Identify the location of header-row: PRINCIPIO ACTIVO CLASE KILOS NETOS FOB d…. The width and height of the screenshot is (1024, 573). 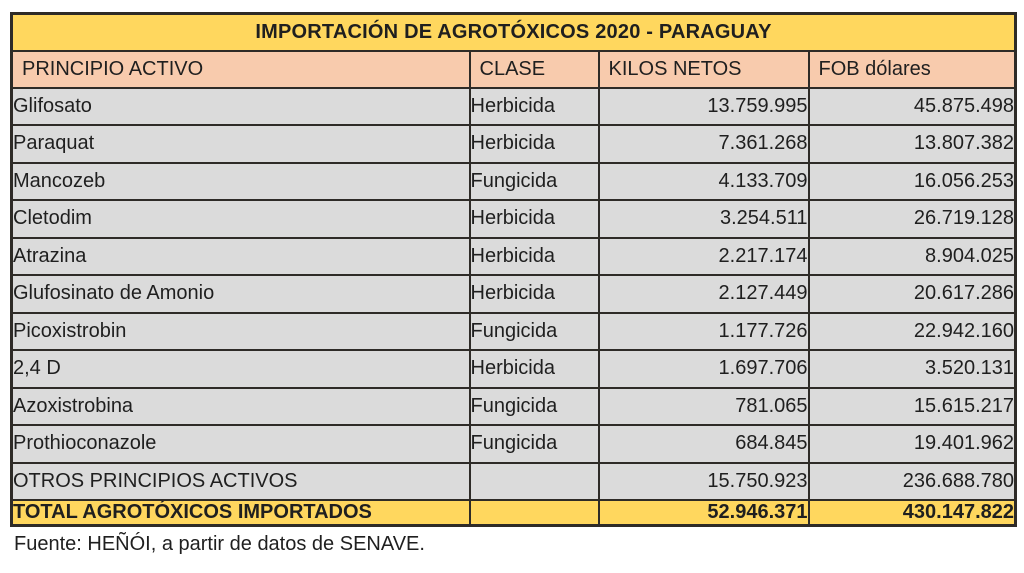
(513, 69).